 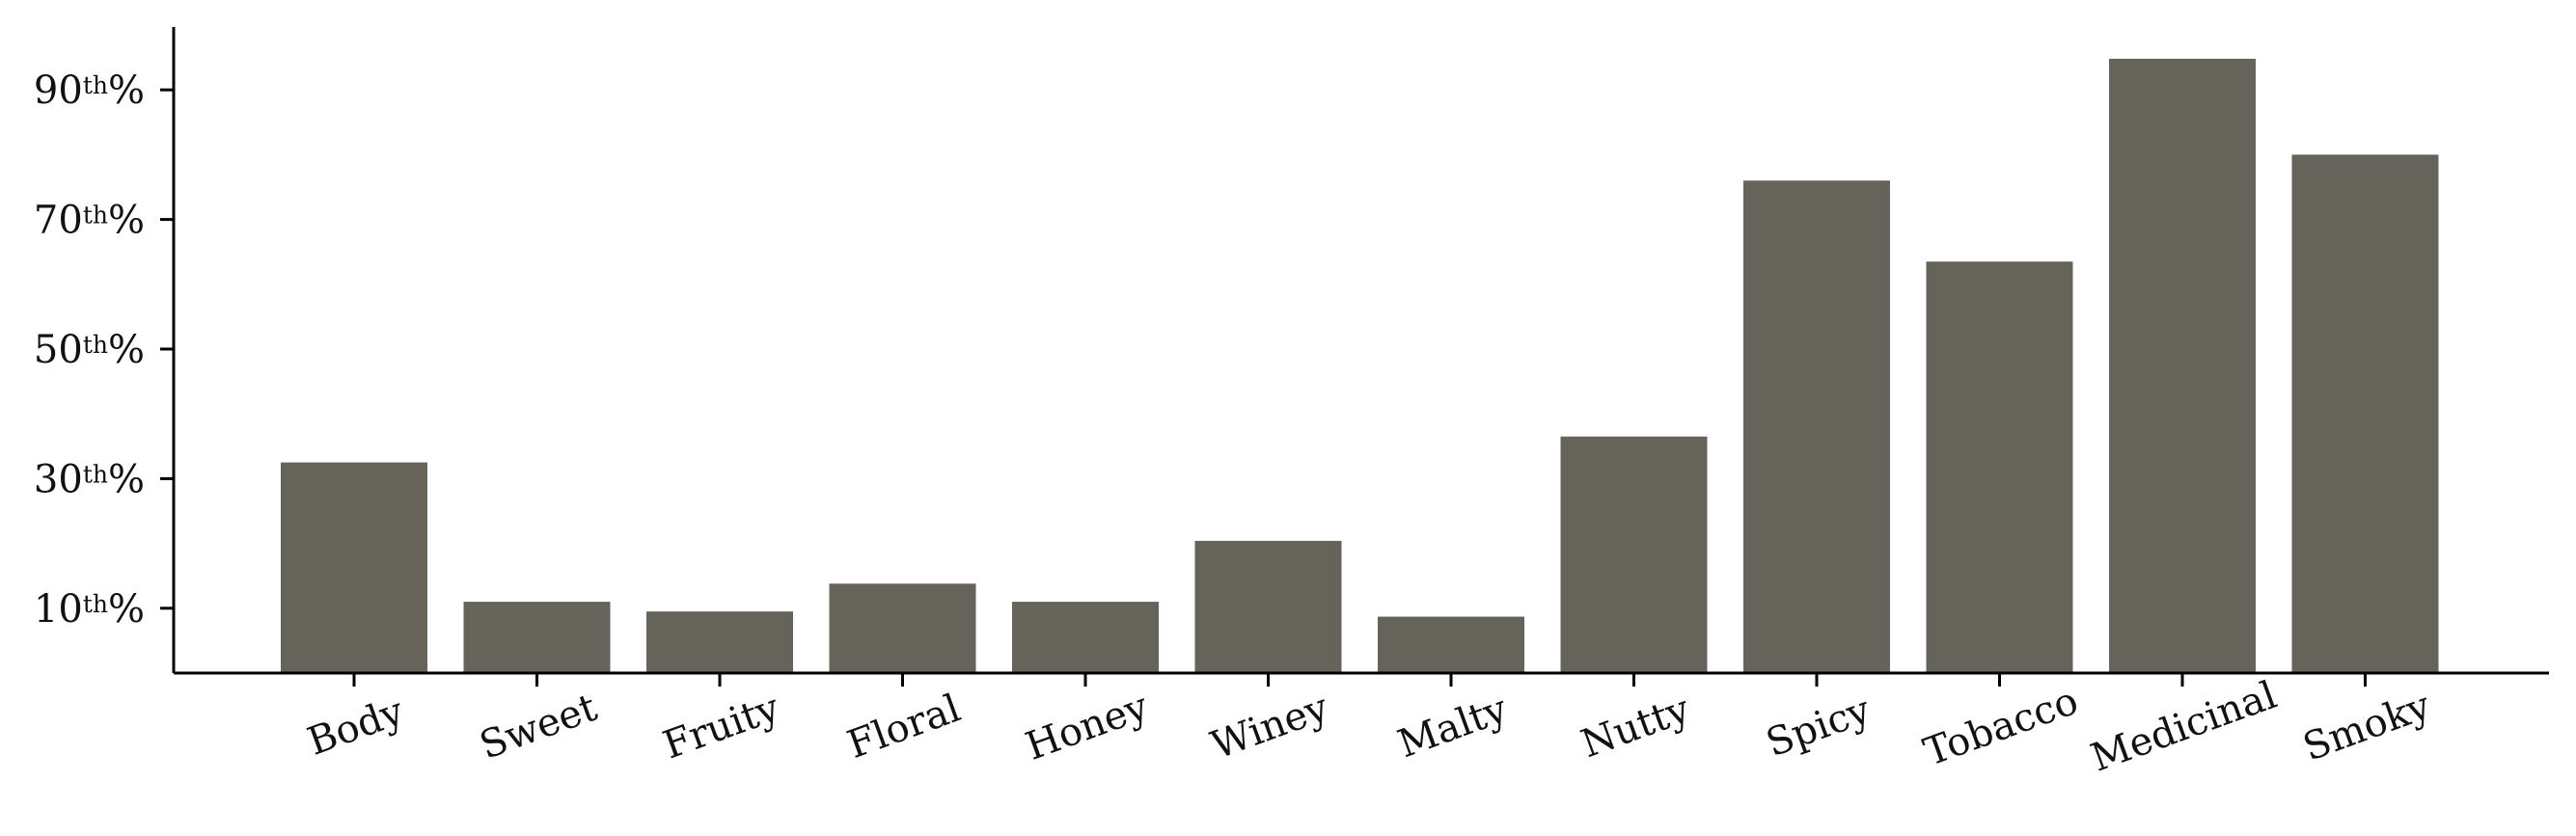 I want to click on x-tick-label: Medicinal, so click(x=2184, y=727).